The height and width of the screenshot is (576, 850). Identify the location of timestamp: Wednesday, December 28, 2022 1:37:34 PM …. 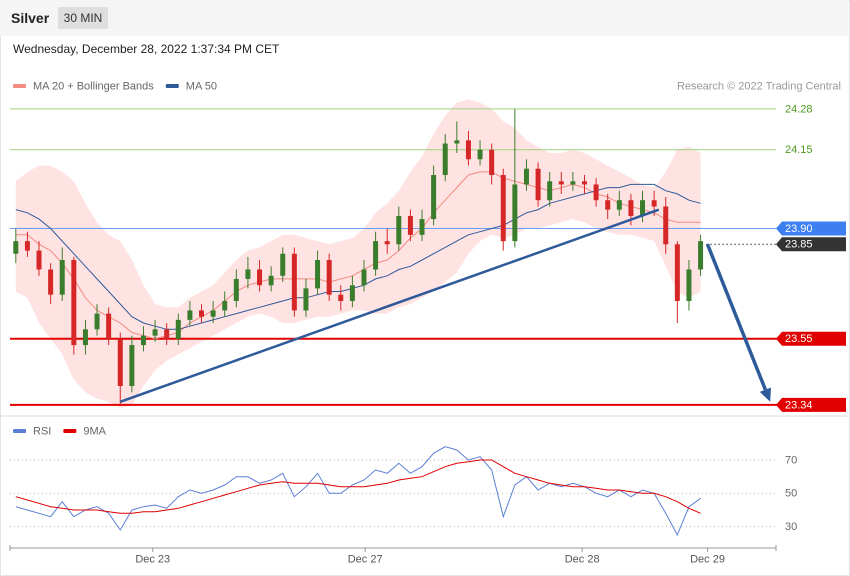
(146, 49).